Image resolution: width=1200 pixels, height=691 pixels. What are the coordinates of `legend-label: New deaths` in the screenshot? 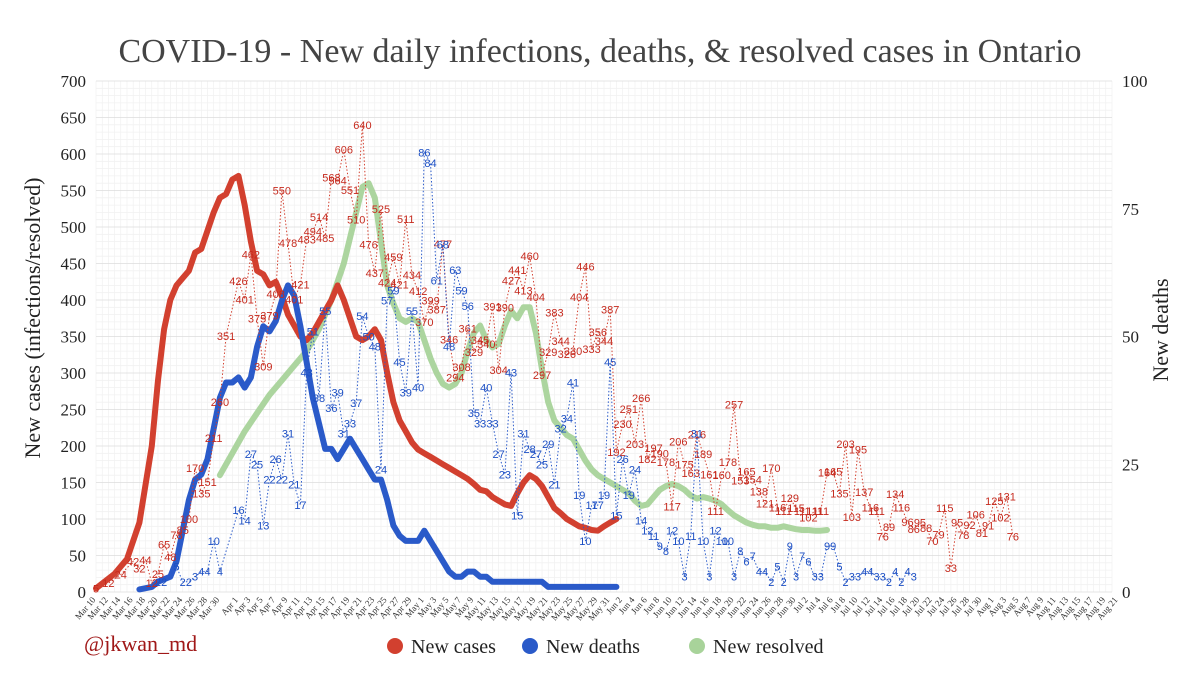 It's located at (593, 647).